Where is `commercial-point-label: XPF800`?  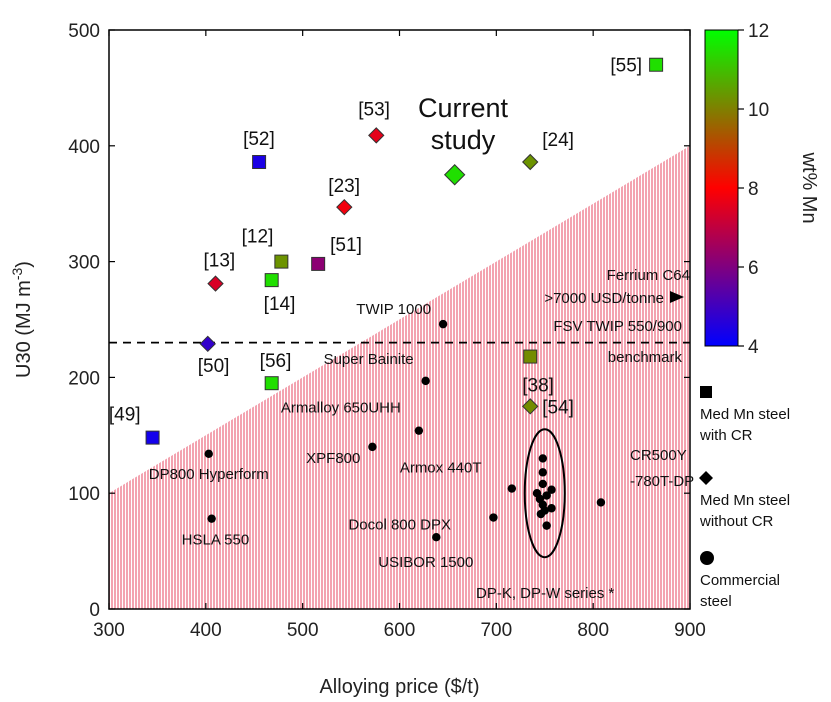
commercial-point-label: XPF800 is located at coordinates (333, 458).